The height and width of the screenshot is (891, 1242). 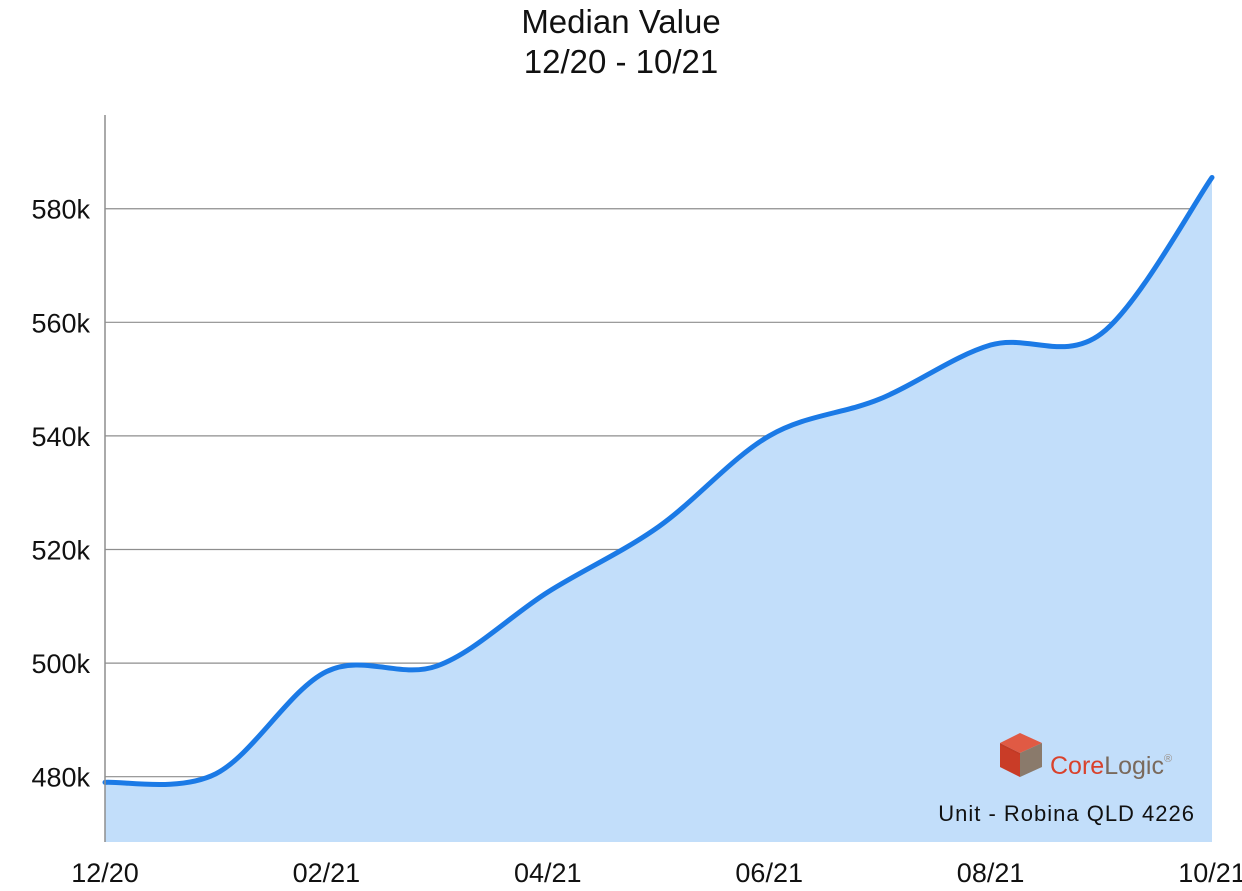 What do you see at coordinates (1210, 873) in the screenshot?
I see `x-tick-label: 10/21` at bounding box center [1210, 873].